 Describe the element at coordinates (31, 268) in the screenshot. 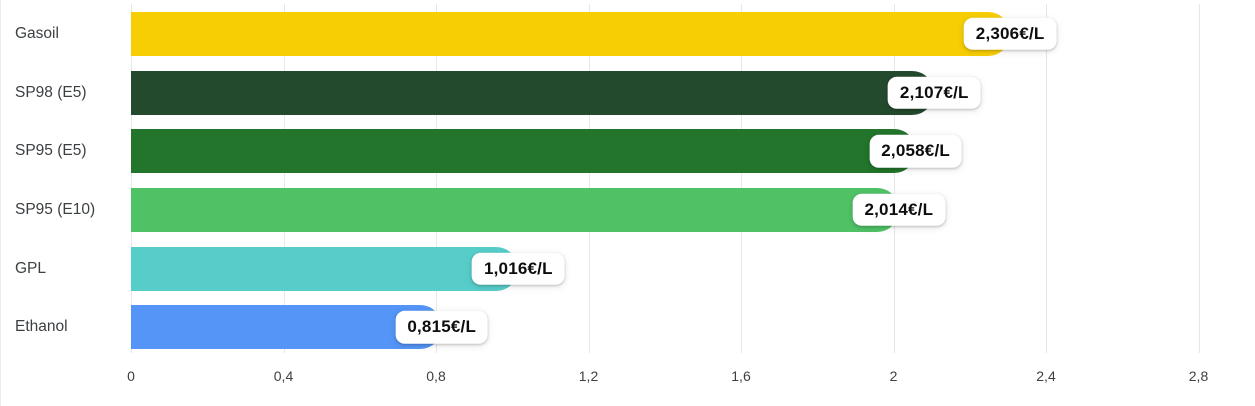

I see `category-label-gpl: GPL` at that location.